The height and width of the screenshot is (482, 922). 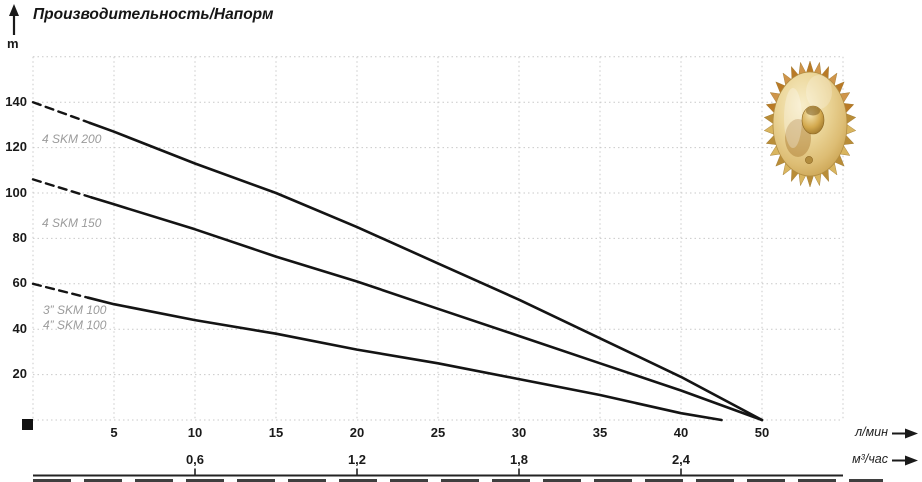 I want to click on flow-axis-arrow-icon, so click(x=905, y=433).